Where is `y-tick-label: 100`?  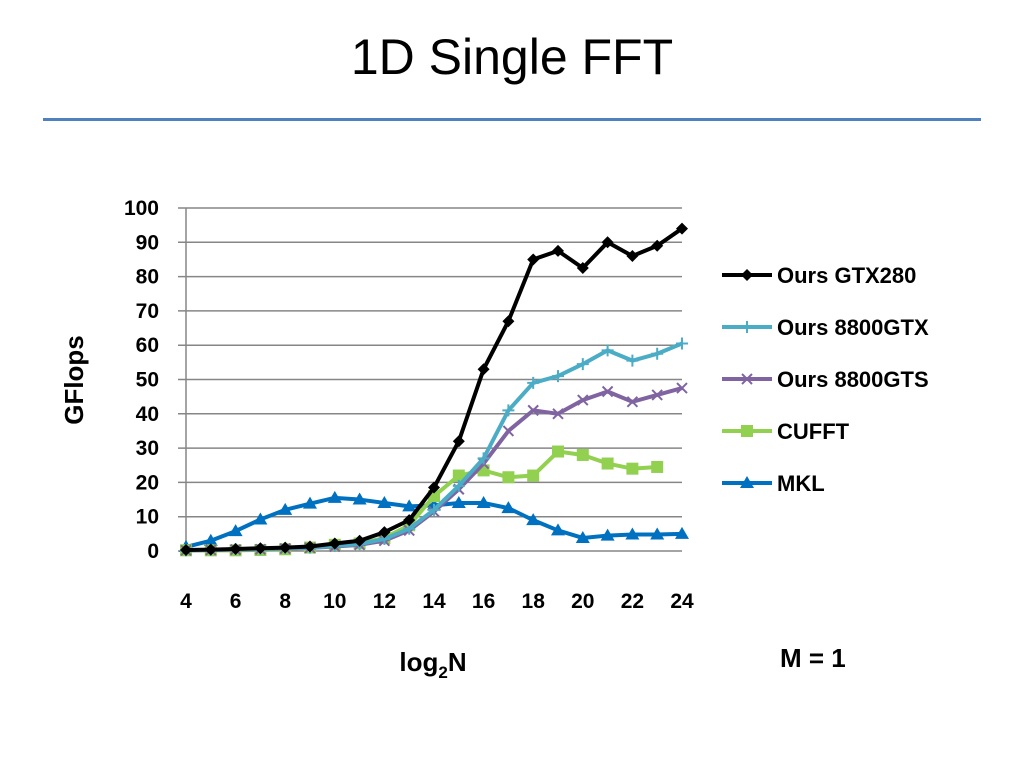 y-tick-label: 100 is located at coordinates (141, 208).